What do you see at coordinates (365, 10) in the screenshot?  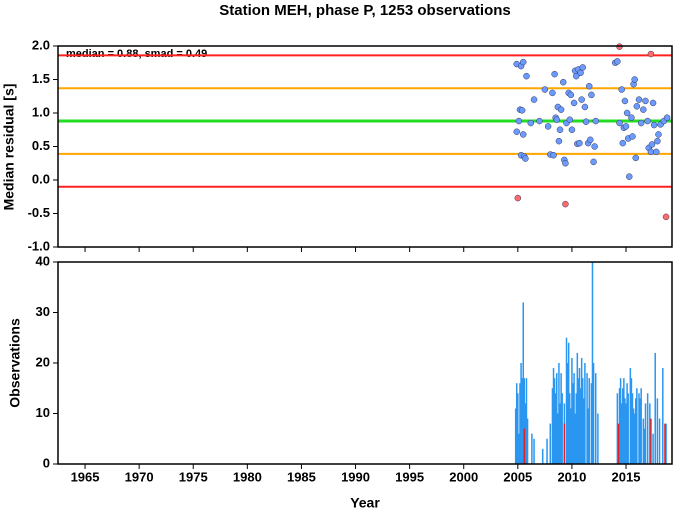 I see `chart-title: Station MEH, phase P, 1253 observations` at bounding box center [365, 10].